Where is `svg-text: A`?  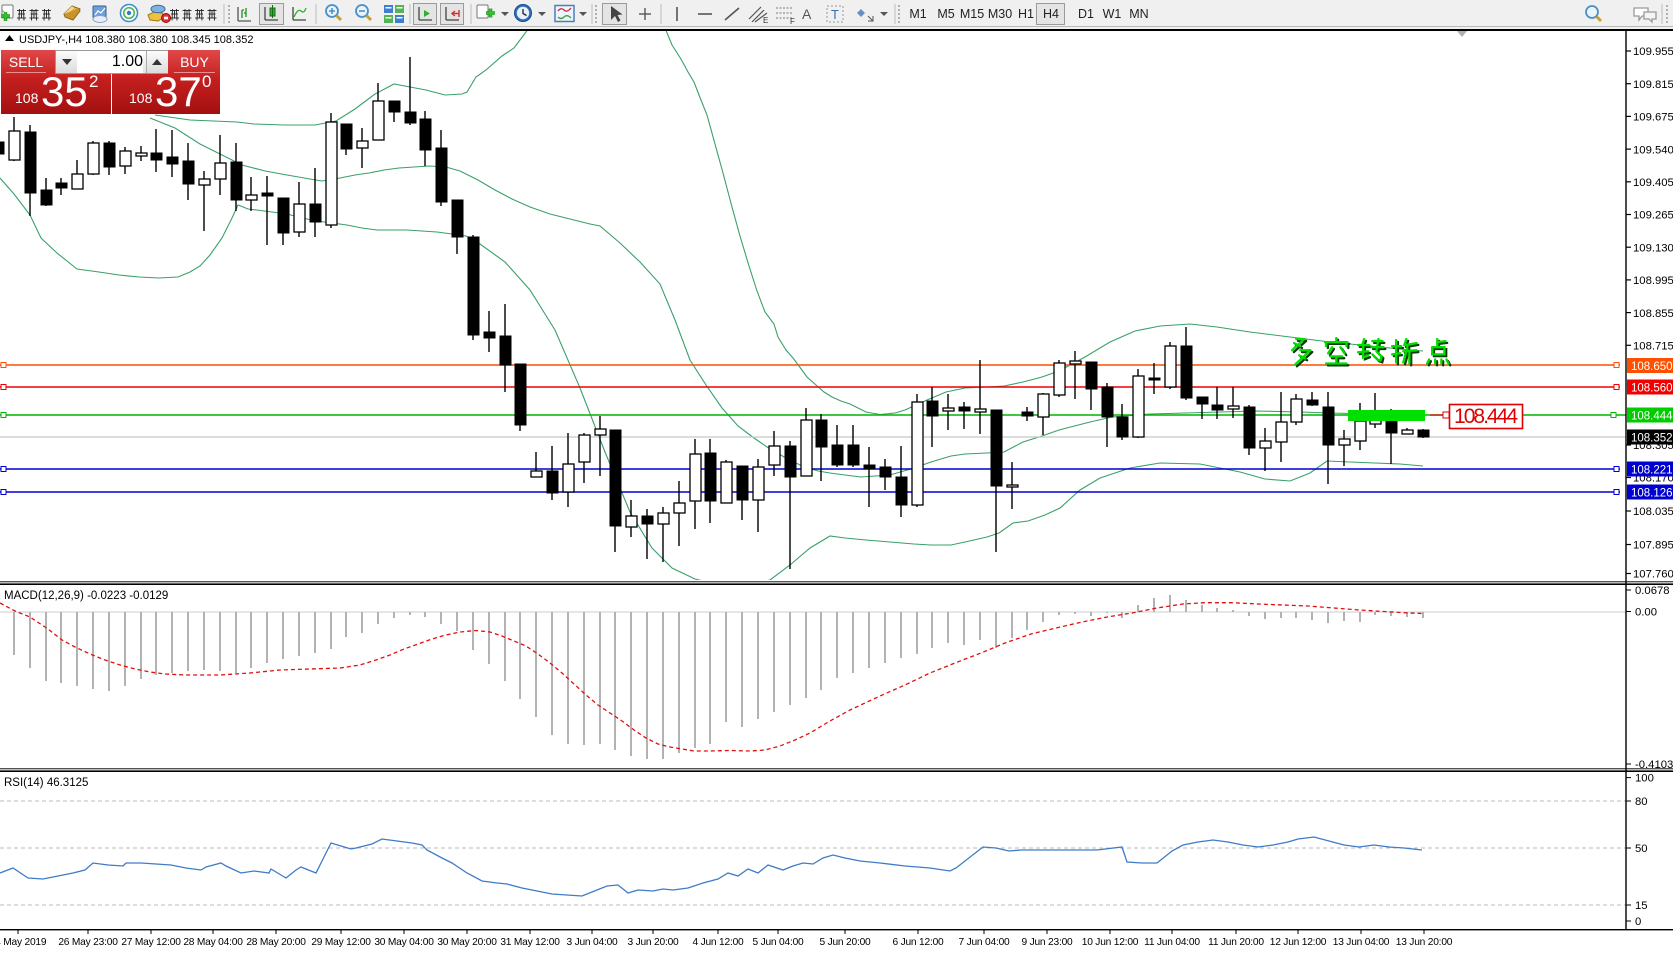
svg-text: A is located at coordinates (807, 14).